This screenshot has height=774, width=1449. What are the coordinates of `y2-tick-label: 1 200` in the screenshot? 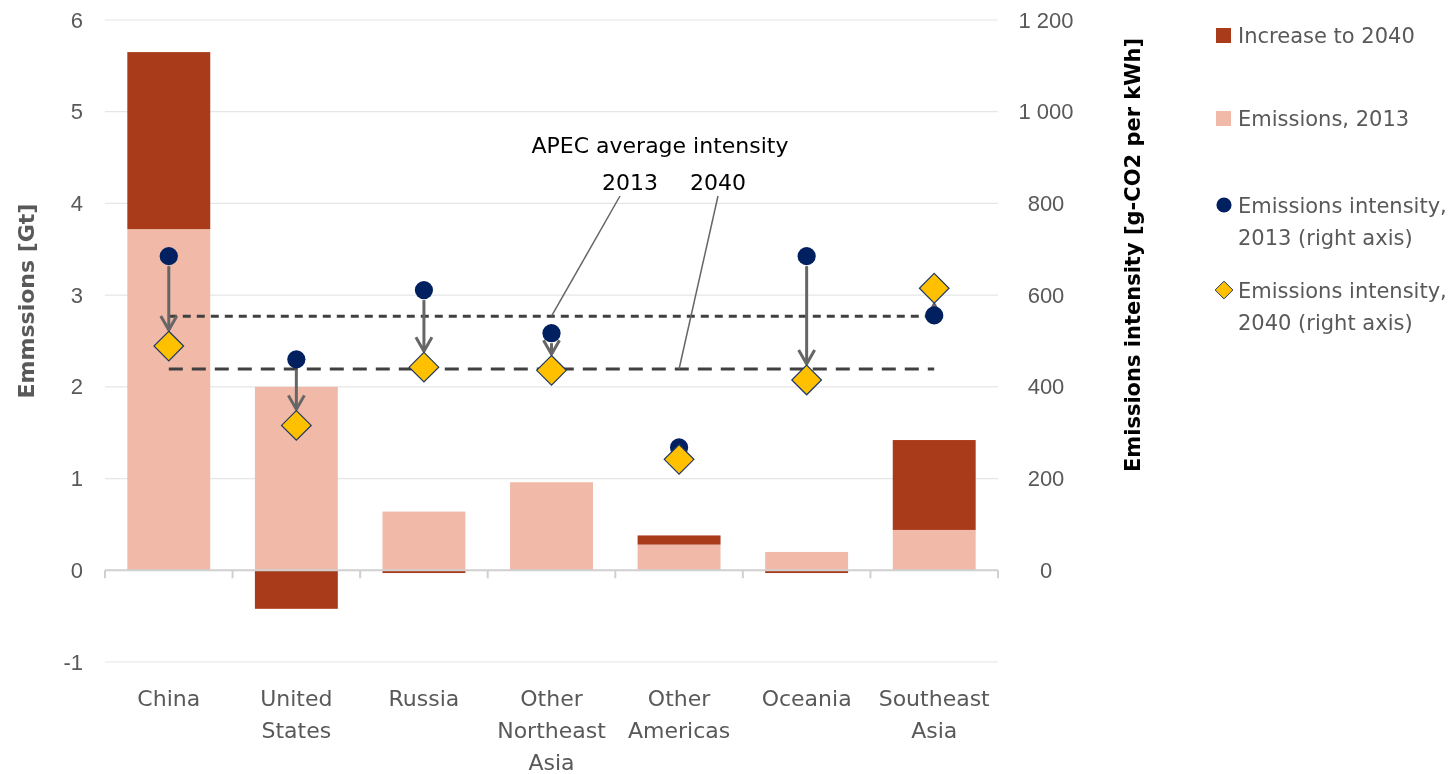 It's located at (1046, 20).